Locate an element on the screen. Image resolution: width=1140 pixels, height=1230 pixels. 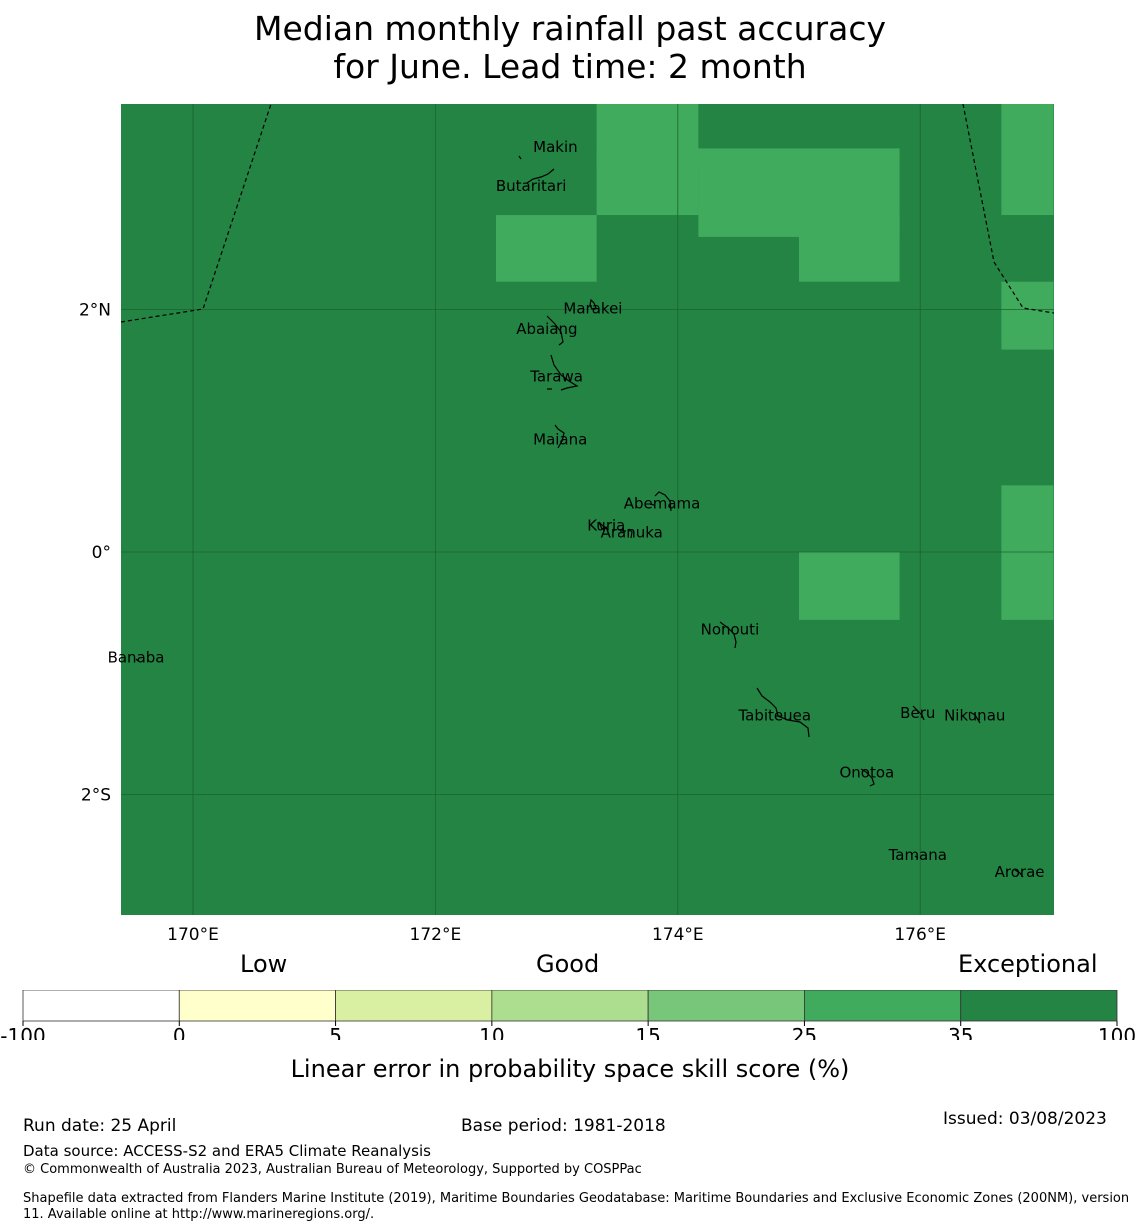
run-date: Run date: 25 April is located at coordinates (100, 1126).